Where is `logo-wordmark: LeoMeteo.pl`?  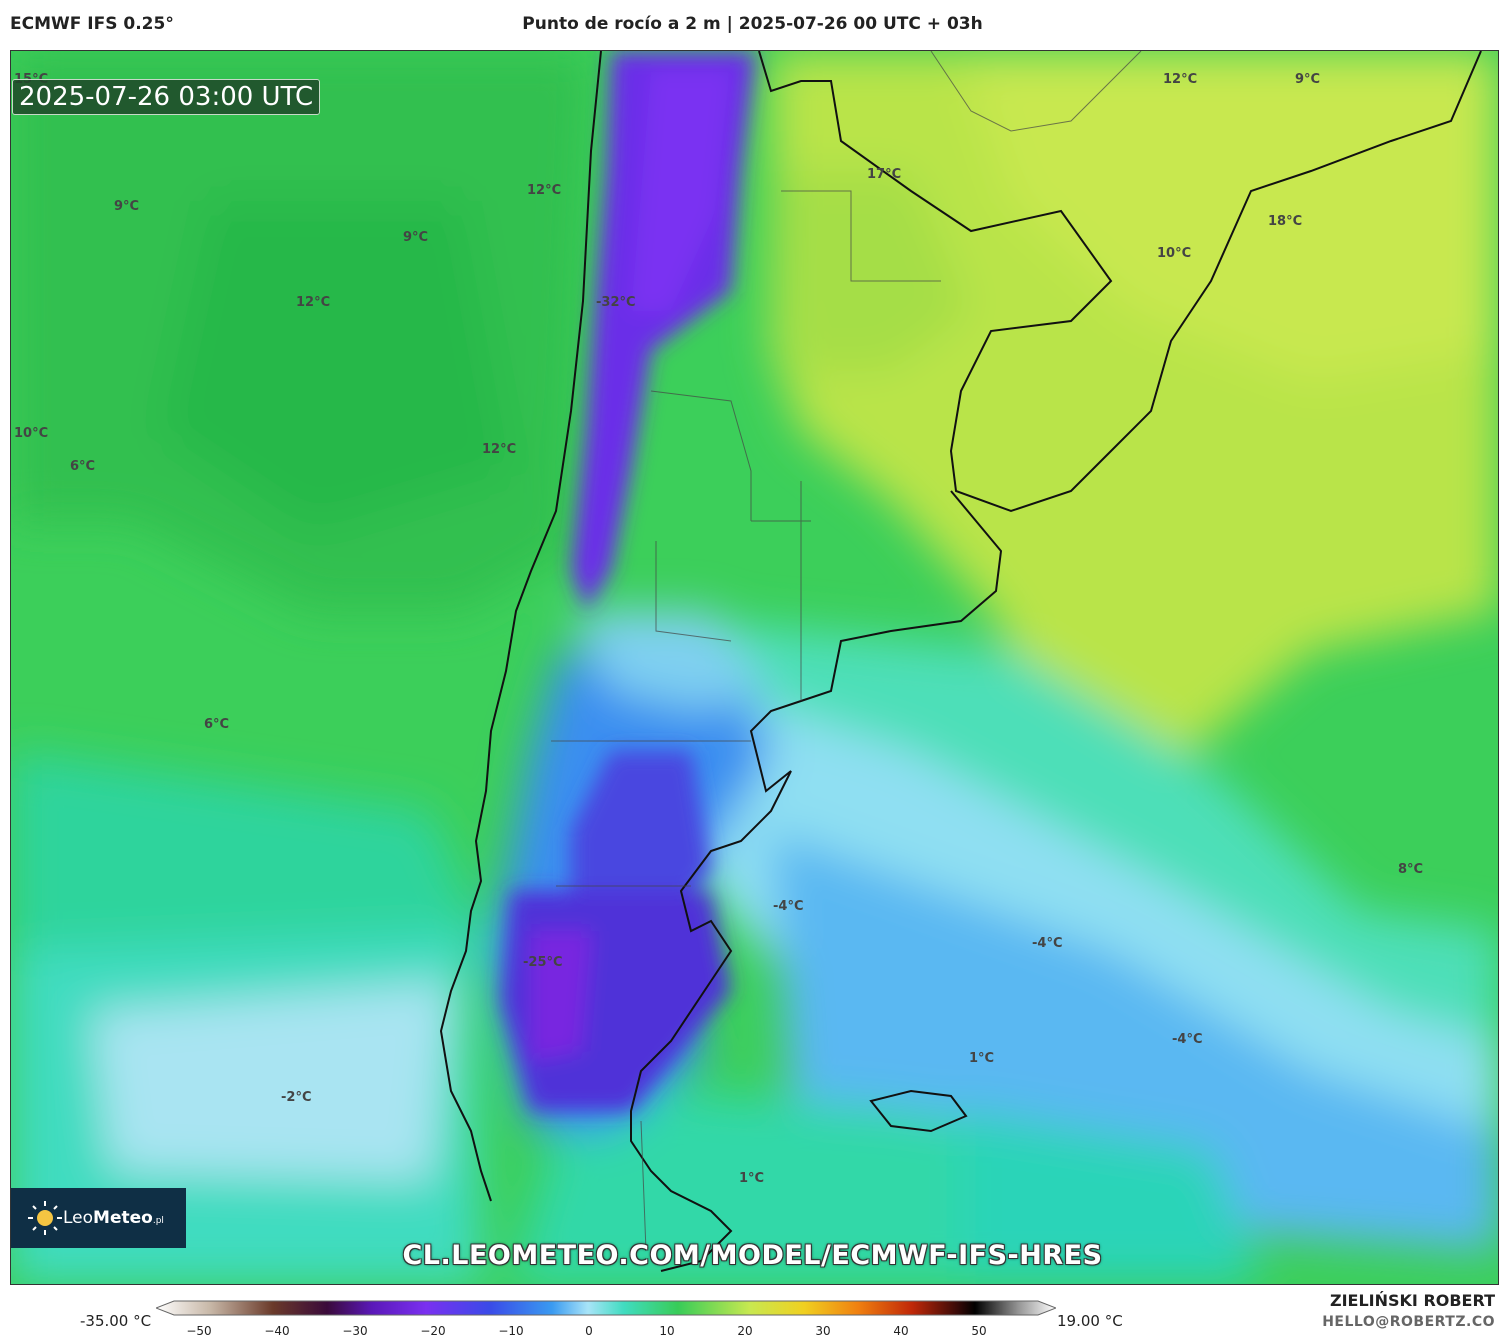
logo-wordmark: LeoMeteo.pl is located at coordinates (113, 1218).